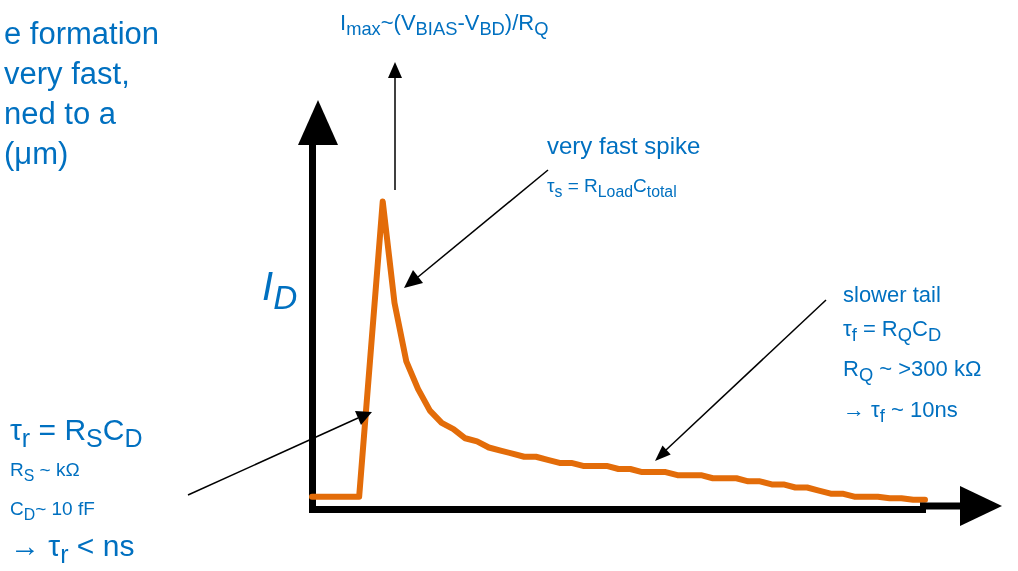  What do you see at coordinates (612, 188) in the screenshot?
I see `text: τ$_{s}$ = R$_{Load}$C$_{total}$` at bounding box center [612, 188].